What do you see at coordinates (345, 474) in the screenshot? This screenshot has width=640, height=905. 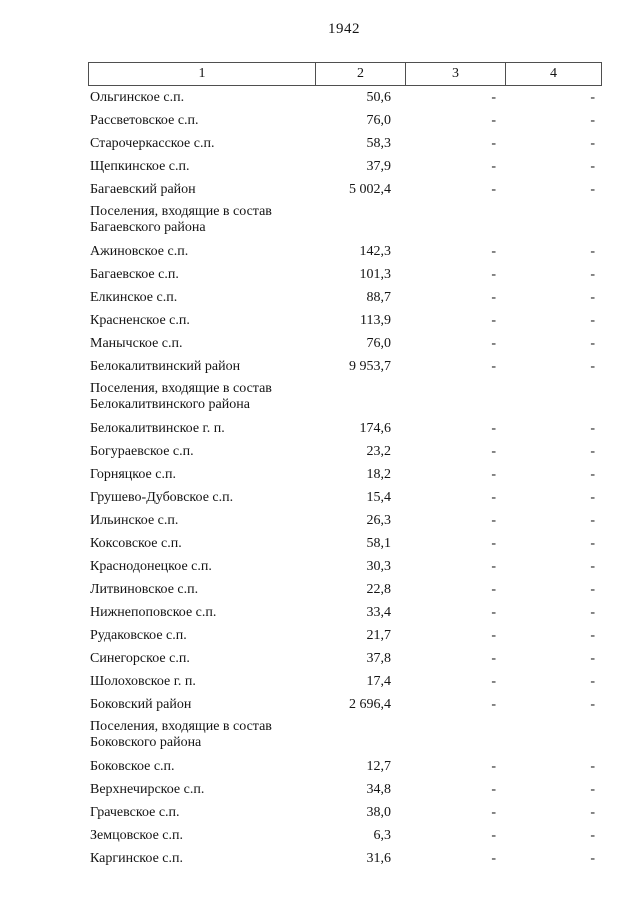 I see `table-row: Горняцкое с.п. 18,2 - -` at bounding box center [345, 474].